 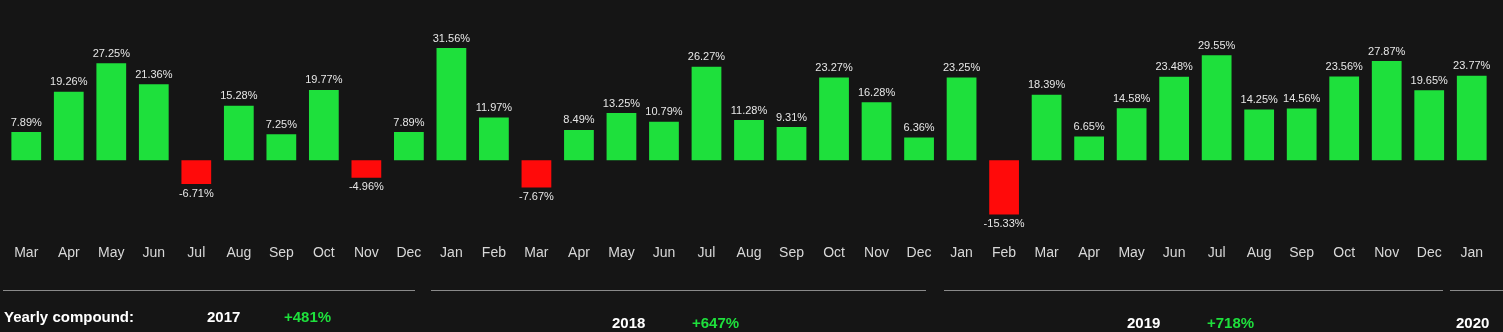 I want to click on data-label: 23.56%, so click(x=1344, y=65).